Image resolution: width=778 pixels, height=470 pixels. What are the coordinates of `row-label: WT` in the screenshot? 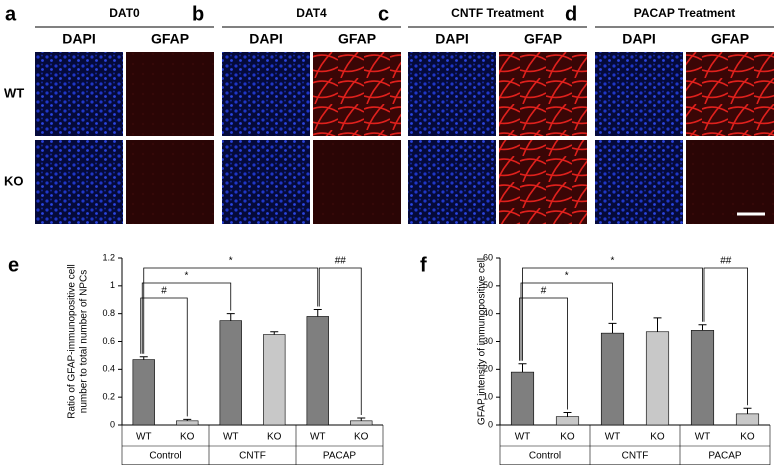 It's located at (14, 92).